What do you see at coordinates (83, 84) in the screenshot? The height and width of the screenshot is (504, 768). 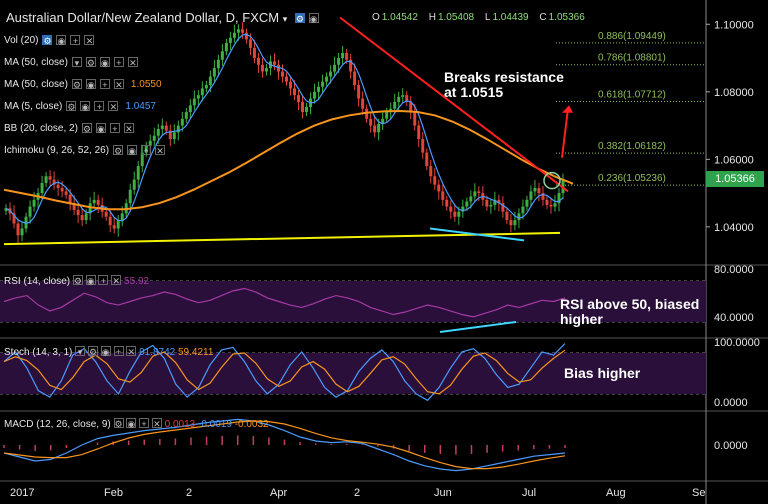 I see `indicator-row-ma50b: MA (50, close) ⚙ ◉ + ✕ 1.0550` at bounding box center [83, 84].